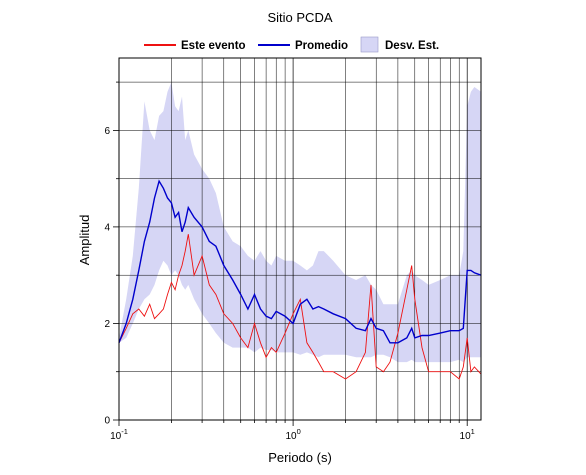 The width and height of the screenshot is (586, 475). Describe the element at coordinates (107, 227) in the screenshot. I see `y-tick-label: 4` at that location.